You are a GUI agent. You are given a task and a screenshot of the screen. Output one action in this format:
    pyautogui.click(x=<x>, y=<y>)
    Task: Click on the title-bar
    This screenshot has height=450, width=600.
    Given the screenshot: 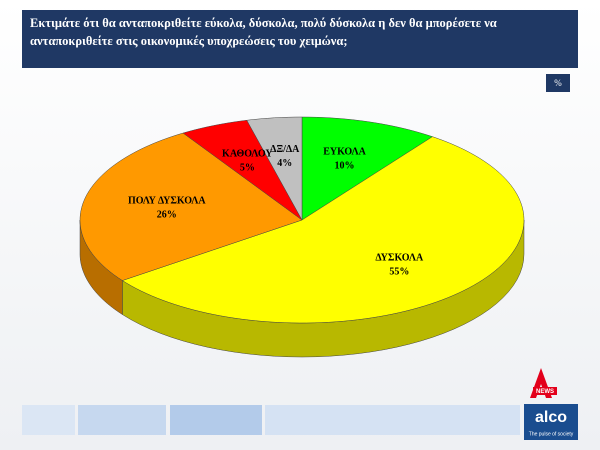 What is the action you would take?
    pyautogui.click(x=300, y=39)
    